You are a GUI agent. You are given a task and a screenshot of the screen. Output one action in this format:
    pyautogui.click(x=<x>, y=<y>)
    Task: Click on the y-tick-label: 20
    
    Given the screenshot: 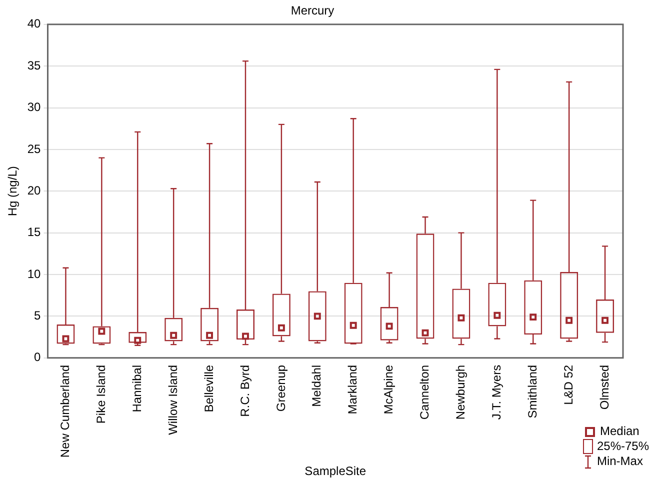 What is the action you would take?
    pyautogui.click(x=34, y=190)
    